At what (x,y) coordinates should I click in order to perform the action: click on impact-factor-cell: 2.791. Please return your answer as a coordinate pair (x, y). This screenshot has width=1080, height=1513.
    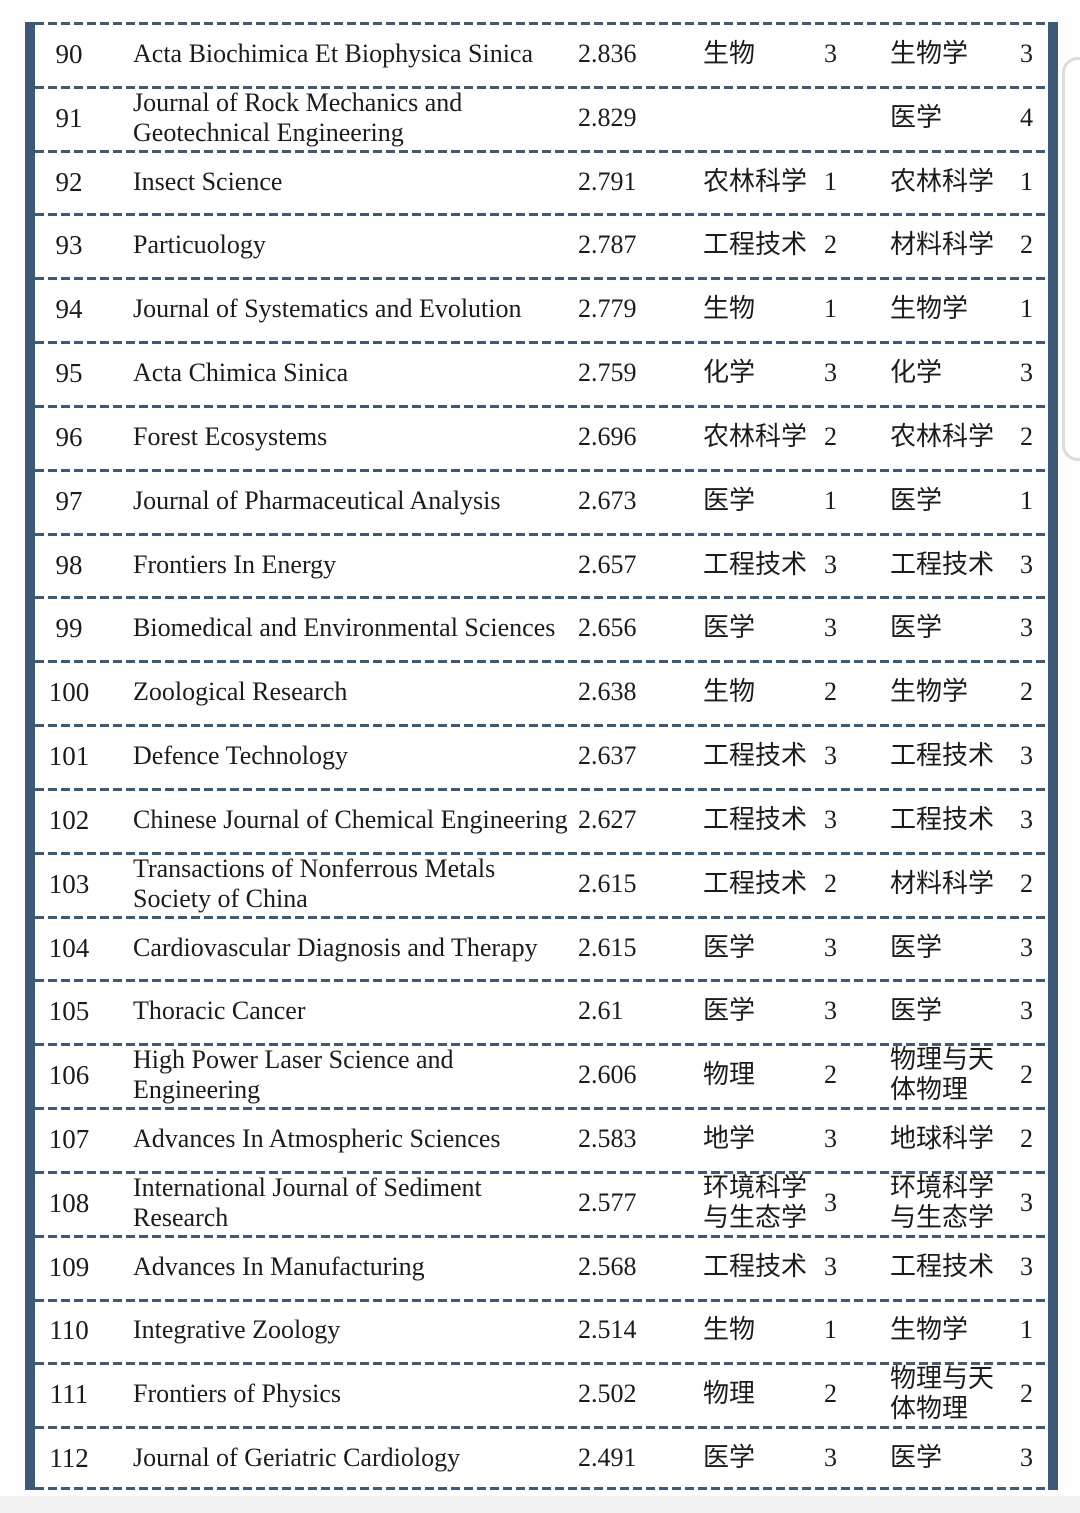
    Looking at the image, I should click on (607, 181).